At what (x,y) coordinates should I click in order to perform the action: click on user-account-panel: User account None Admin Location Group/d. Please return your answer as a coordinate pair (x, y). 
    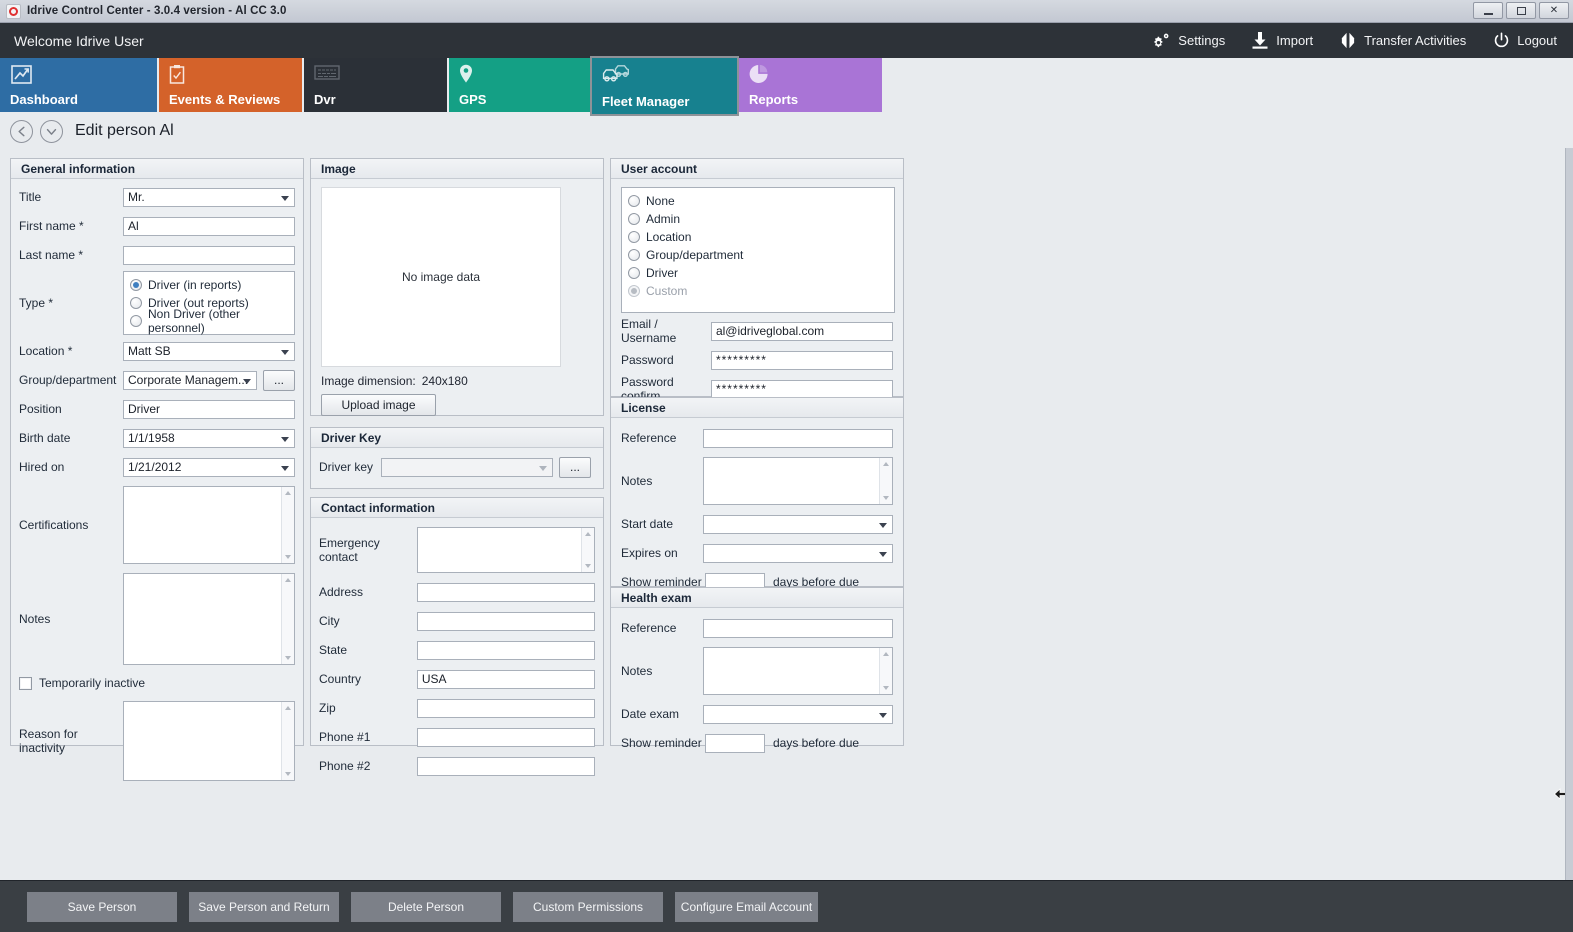
    Looking at the image, I should click on (757, 280).